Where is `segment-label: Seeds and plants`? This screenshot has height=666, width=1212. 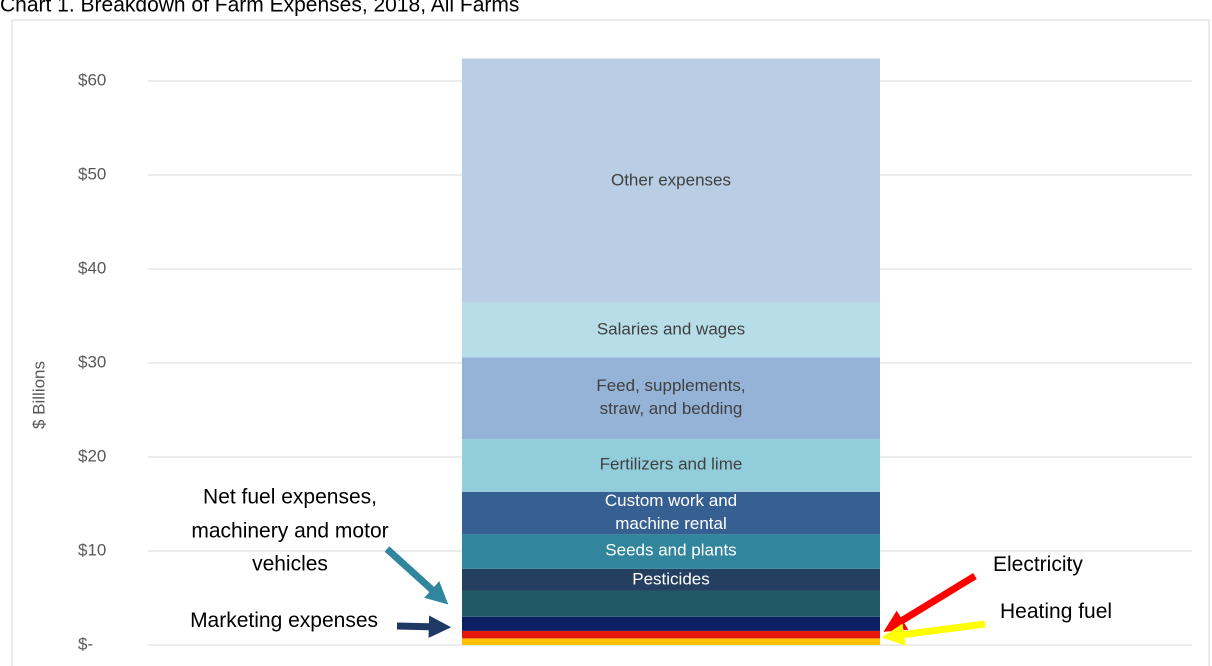 segment-label: Seeds and plants is located at coordinates (671, 550).